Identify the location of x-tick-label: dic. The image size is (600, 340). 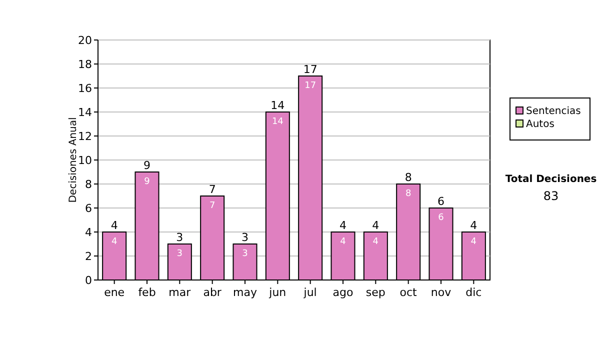
(474, 292).